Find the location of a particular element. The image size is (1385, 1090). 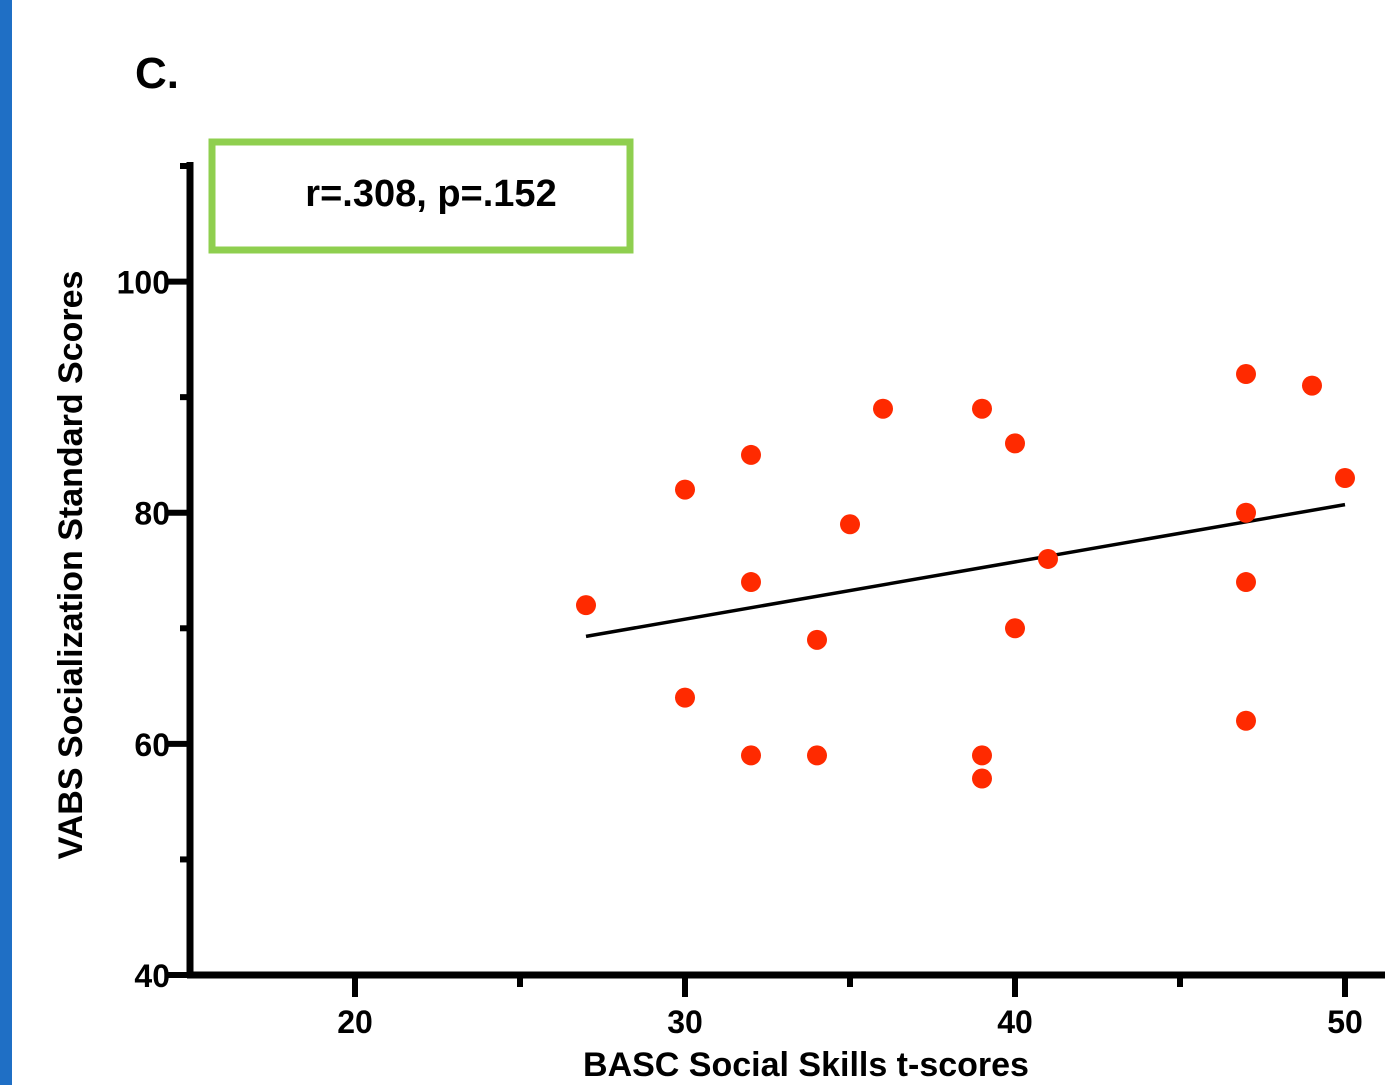

annotation: r=.308, p=.152 is located at coordinates (430, 194).